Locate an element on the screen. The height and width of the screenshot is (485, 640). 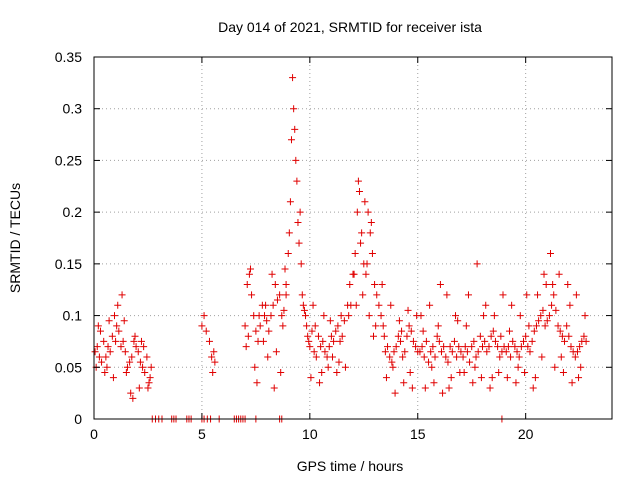
y-tick-label: 0.35 is located at coordinates (68, 57).